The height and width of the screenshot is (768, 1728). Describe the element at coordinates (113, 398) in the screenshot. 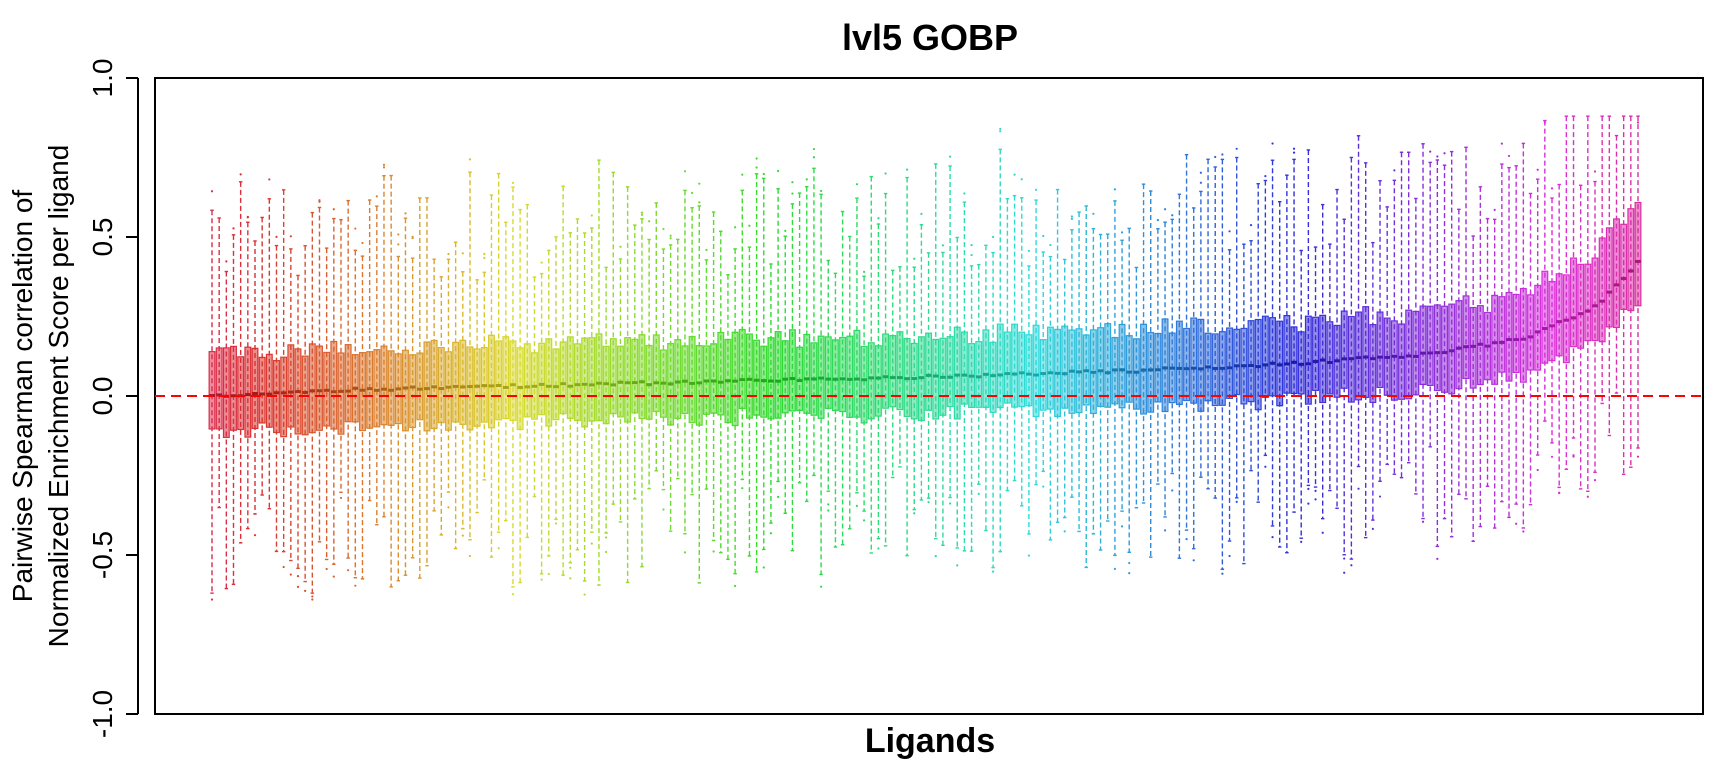

I see `y-axis: -1.0 -0.5 0.0 0.5 1.0` at that location.